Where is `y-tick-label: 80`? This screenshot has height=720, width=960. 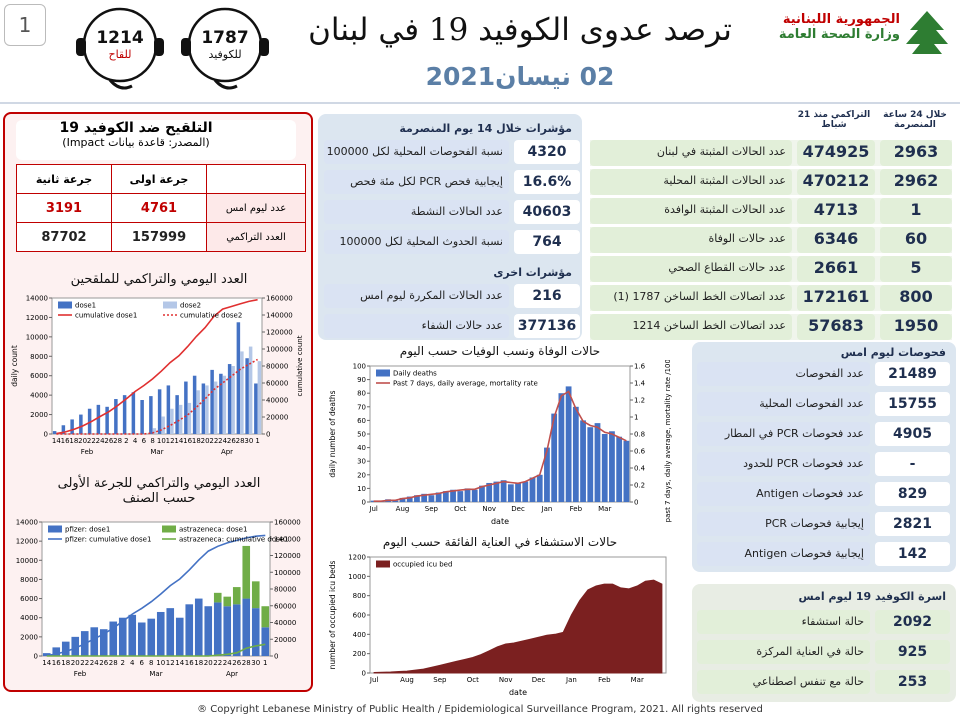
y-tick-label: 80 is located at coordinates (361, 394).